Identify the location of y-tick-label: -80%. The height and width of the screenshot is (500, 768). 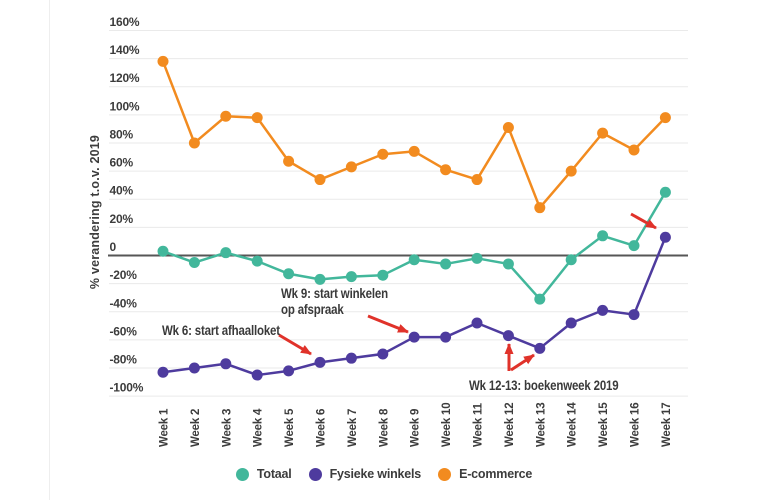
(124, 360).